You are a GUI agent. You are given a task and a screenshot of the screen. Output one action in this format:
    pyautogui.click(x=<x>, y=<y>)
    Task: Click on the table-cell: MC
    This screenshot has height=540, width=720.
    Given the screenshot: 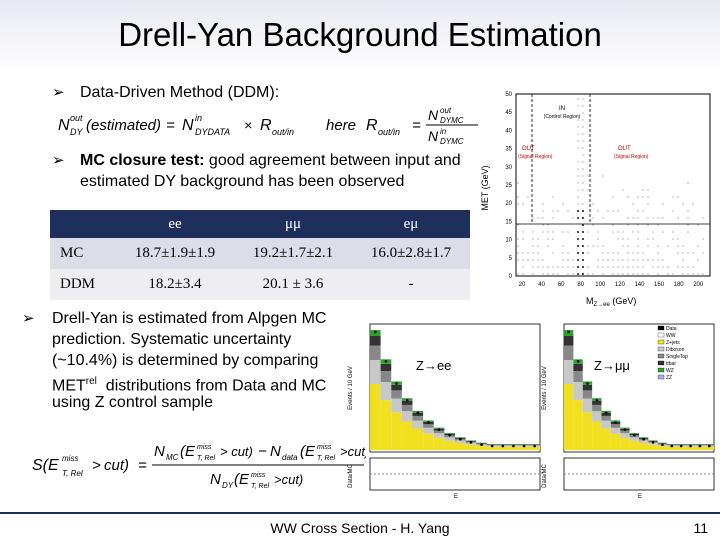 What is the action you would take?
    pyautogui.click(x=83, y=253)
    